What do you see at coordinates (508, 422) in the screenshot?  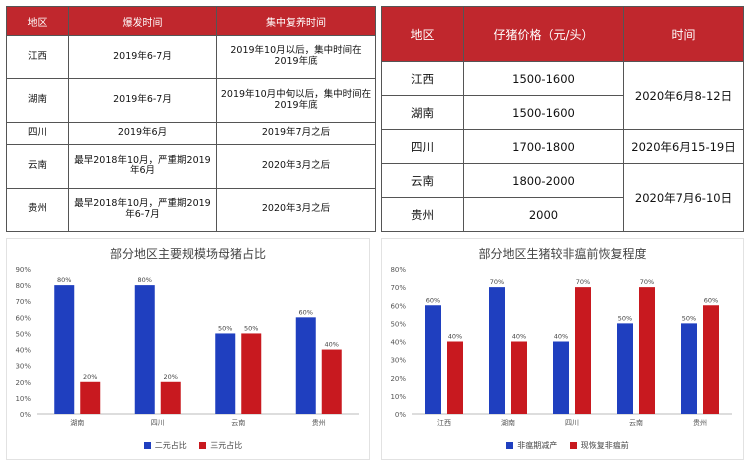 I see `x-tick-label: 湖南` at bounding box center [508, 422].